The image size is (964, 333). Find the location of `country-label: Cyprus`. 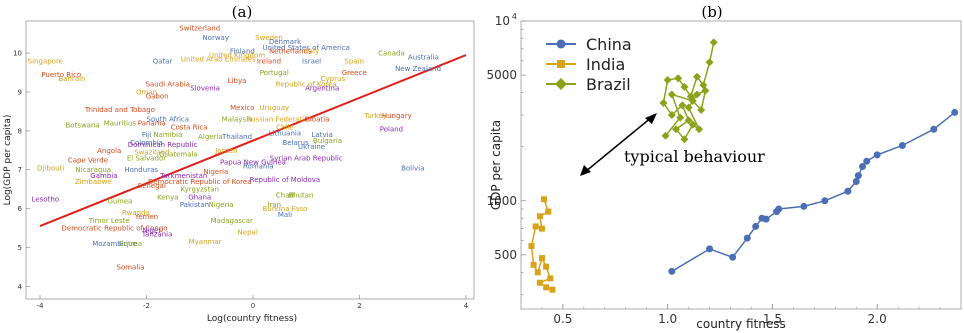

country-label: Cyprus is located at coordinates (333, 79).